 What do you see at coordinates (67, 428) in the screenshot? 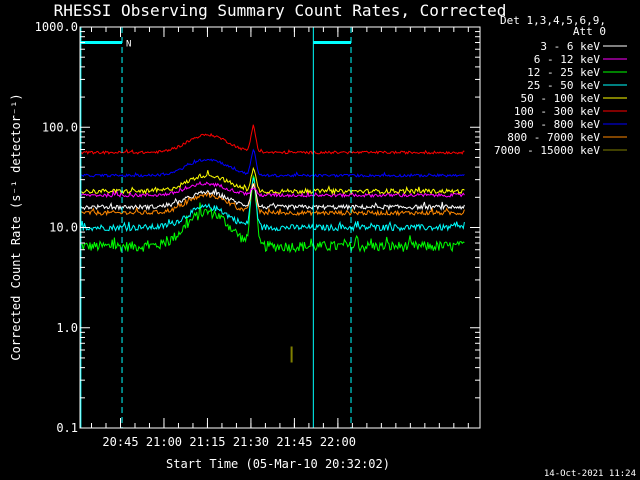
I see `y-tick-label: 0.1` at bounding box center [67, 428].